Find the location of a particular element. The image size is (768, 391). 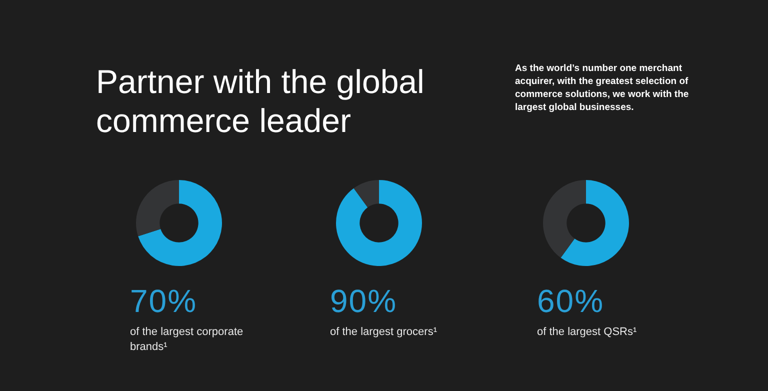

text: of the largest grocers¹ is located at coordinates (384, 332).